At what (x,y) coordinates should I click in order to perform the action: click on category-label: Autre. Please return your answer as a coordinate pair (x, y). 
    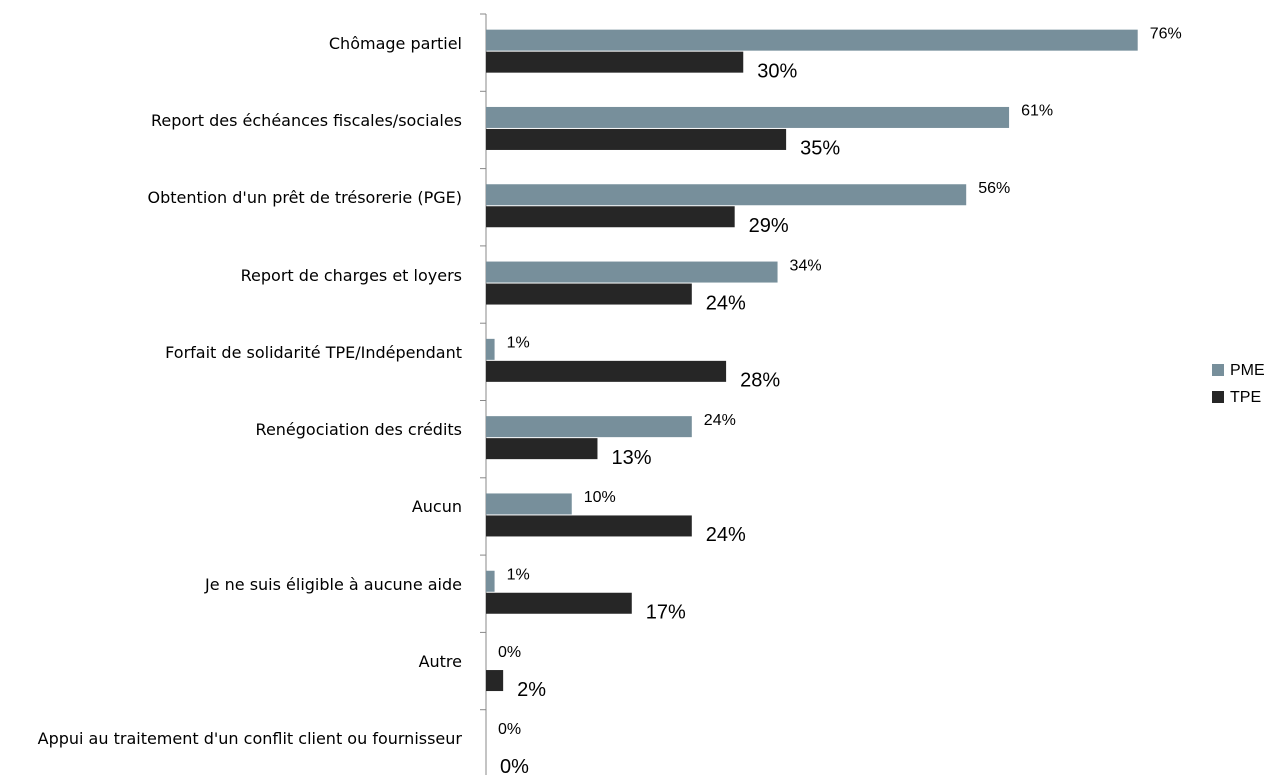
    Looking at the image, I should click on (440, 662).